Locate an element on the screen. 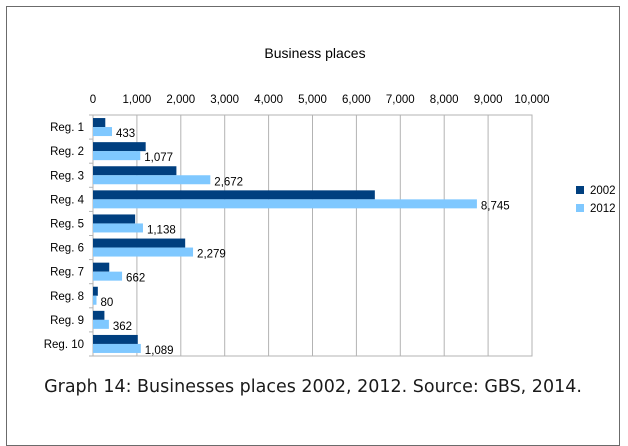 The image size is (628, 446). x-tick-label: 4,000 is located at coordinates (268, 100).